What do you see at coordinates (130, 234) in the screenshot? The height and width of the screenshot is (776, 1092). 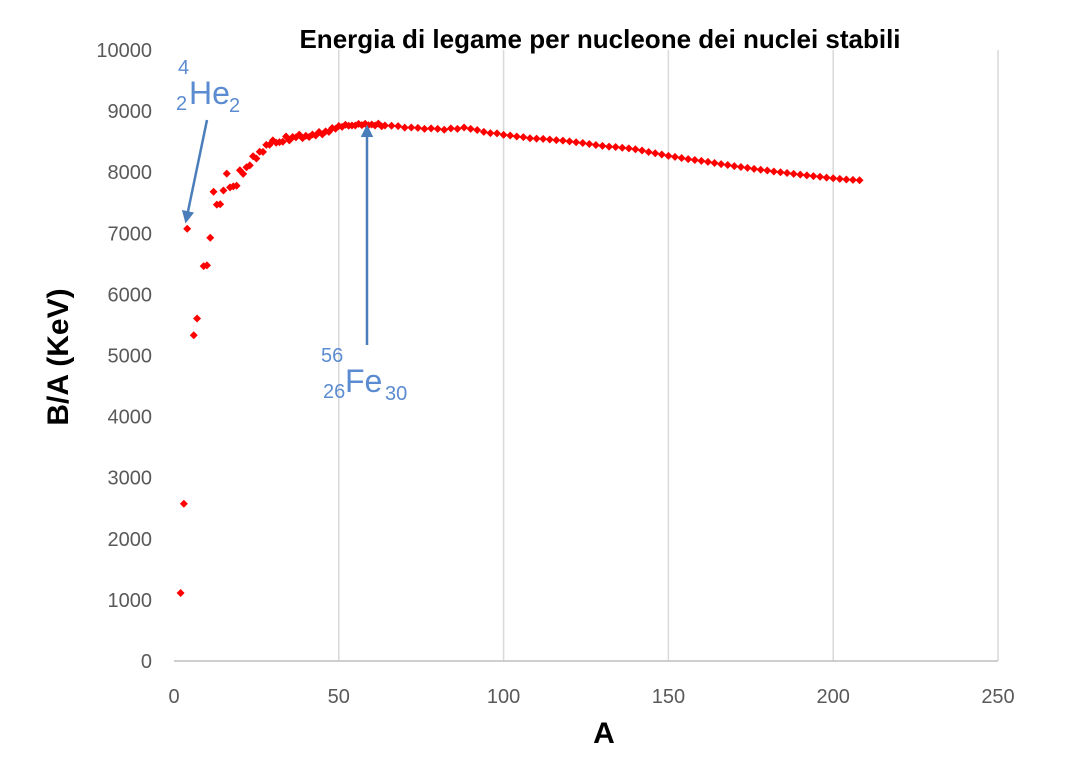 I see `y-tick-label: 7000` at bounding box center [130, 234].